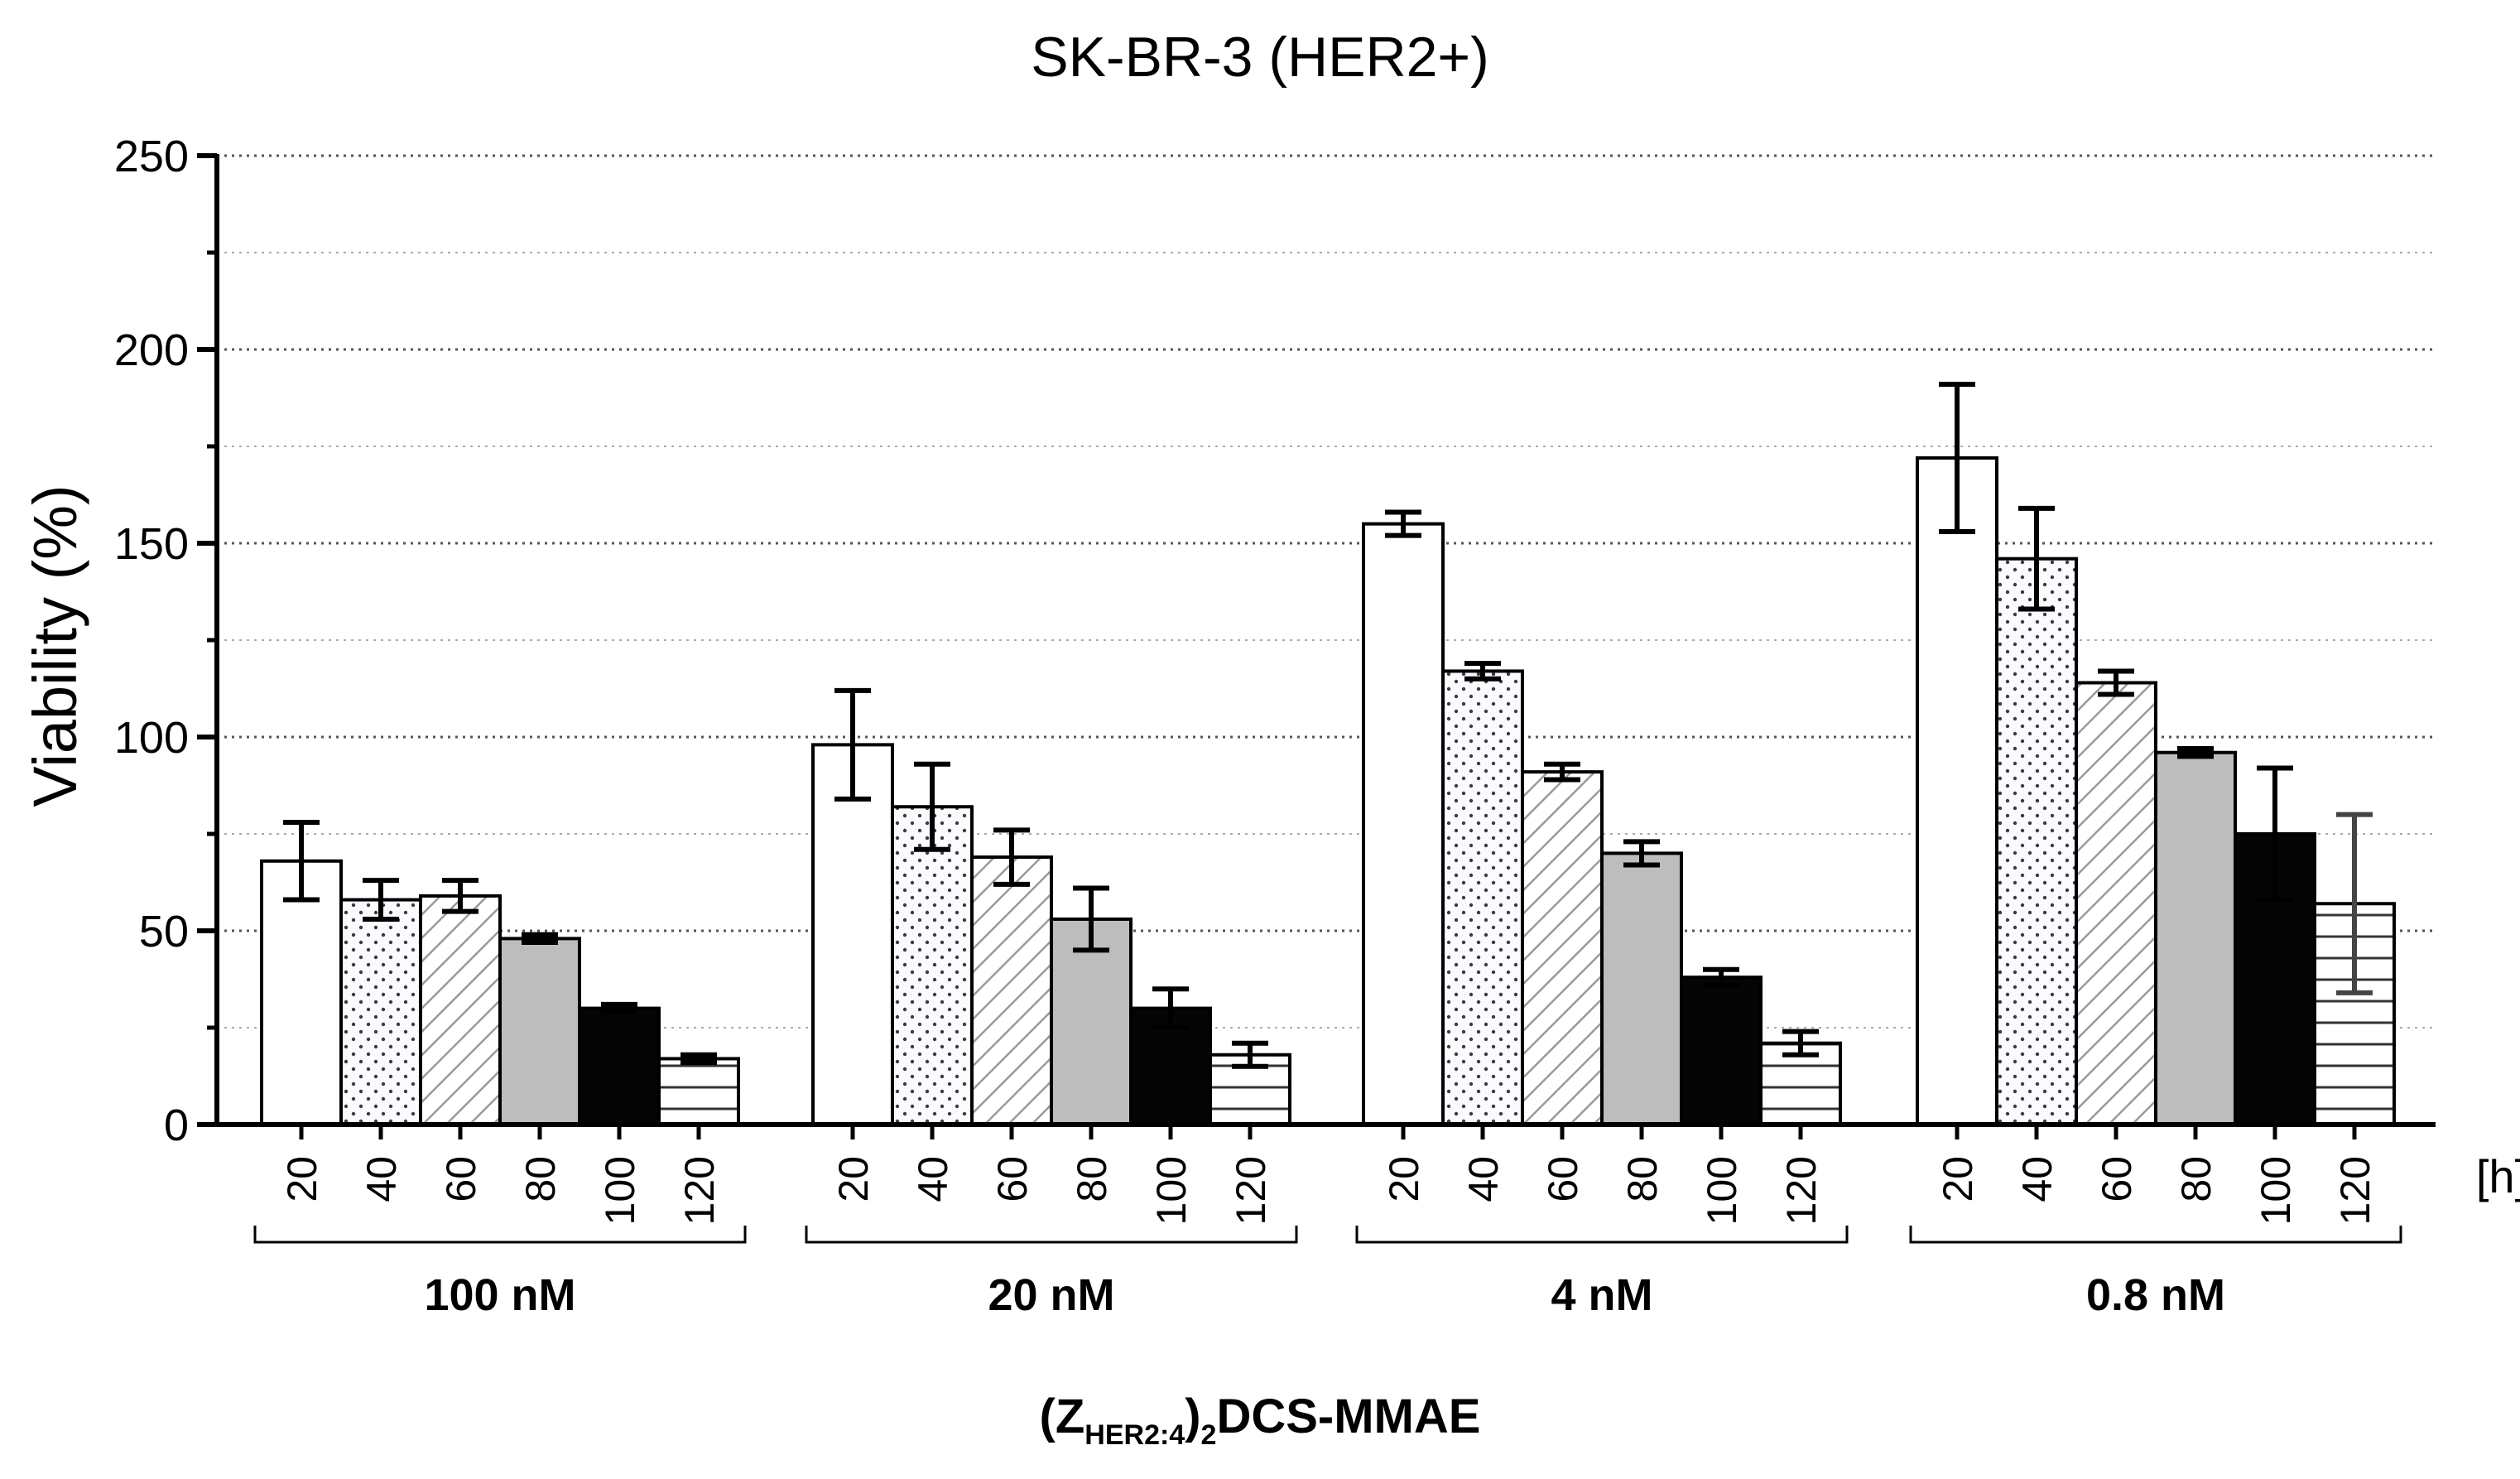 Image resolution: width=2520 pixels, height=1479 pixels. I want to click on x-axis-label-sub2: 2, so click(1209, 1435).